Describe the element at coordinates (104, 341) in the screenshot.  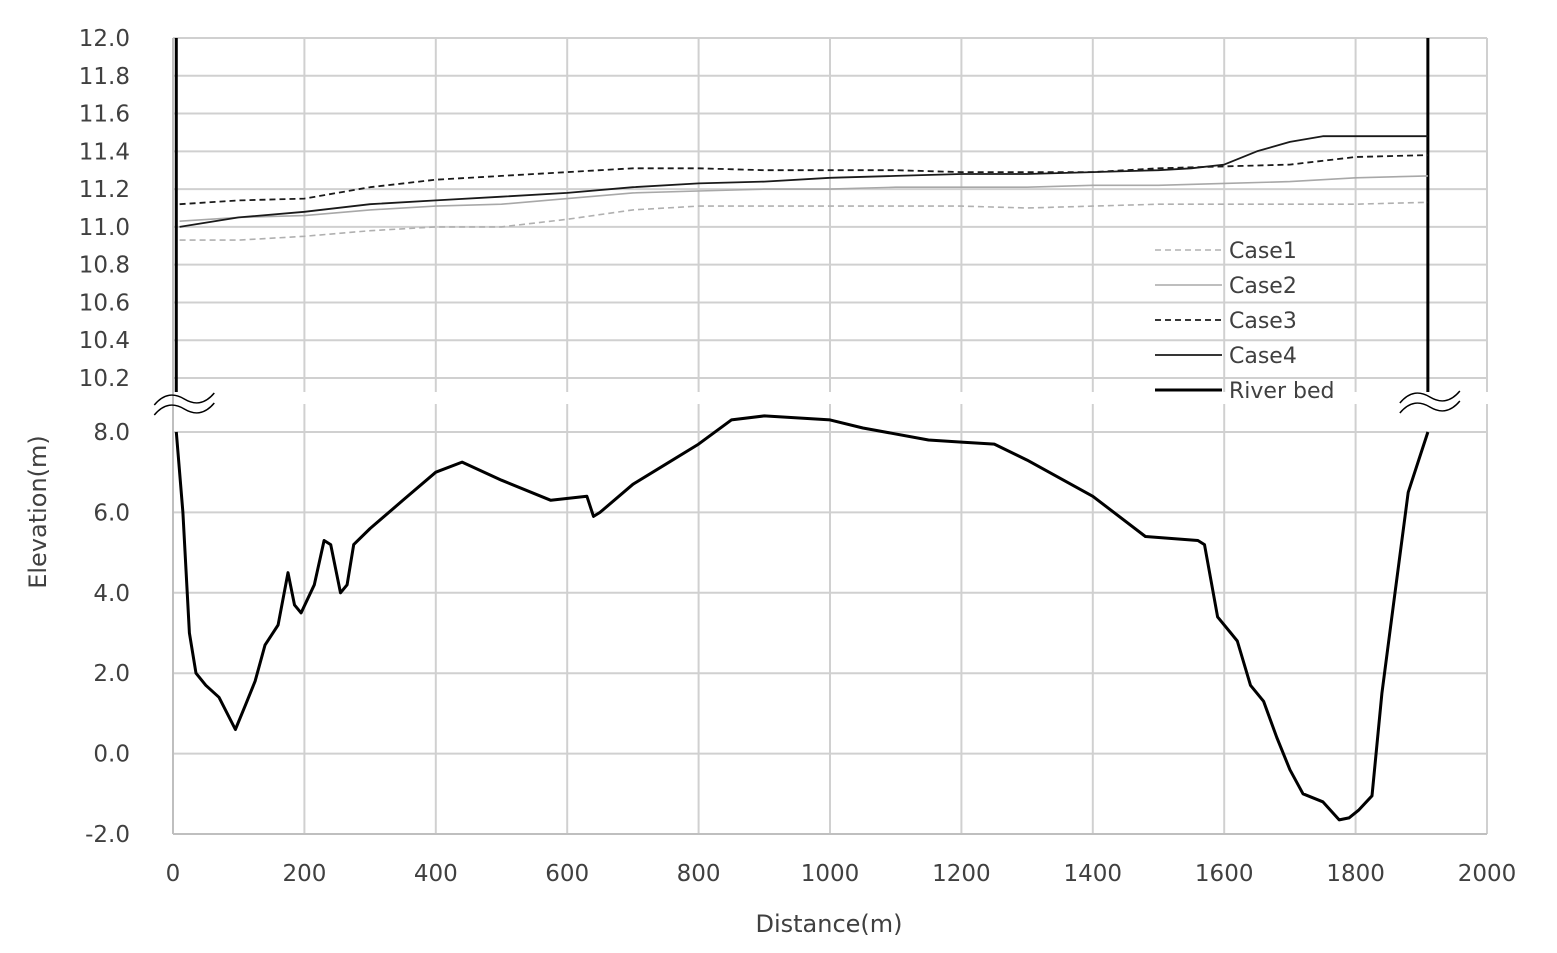
I see `y-tick-label-upper: 10.4` at that location.